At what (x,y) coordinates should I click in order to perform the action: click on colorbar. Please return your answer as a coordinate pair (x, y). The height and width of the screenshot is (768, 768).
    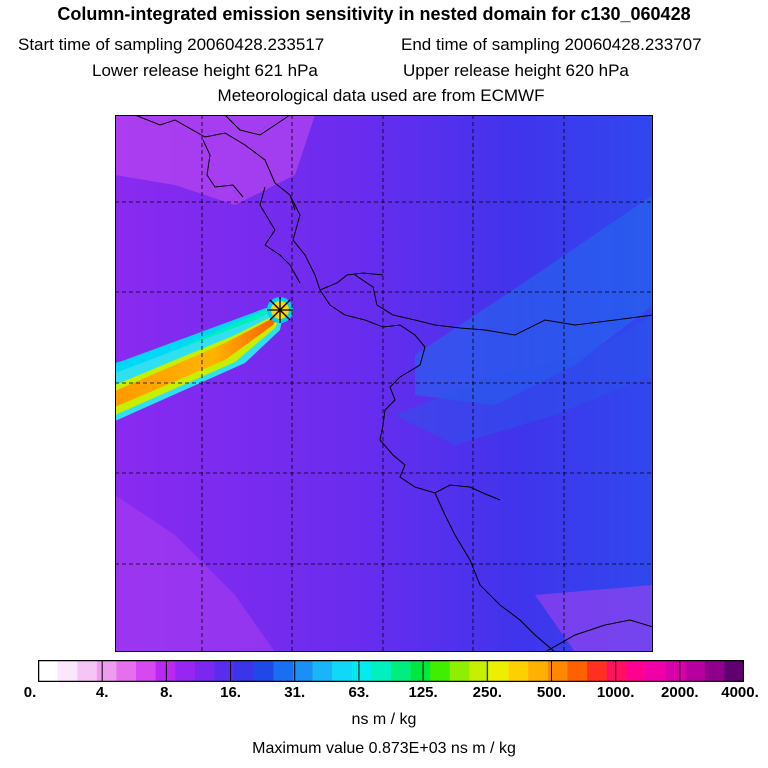
    Looking at the image, I should click on (391, 671).